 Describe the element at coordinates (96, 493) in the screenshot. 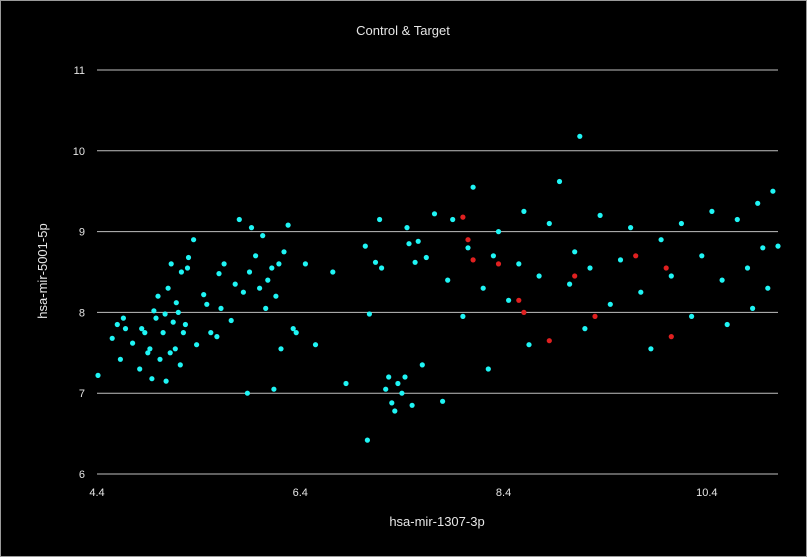

I see `x-tick-label: 4.4` at that location.